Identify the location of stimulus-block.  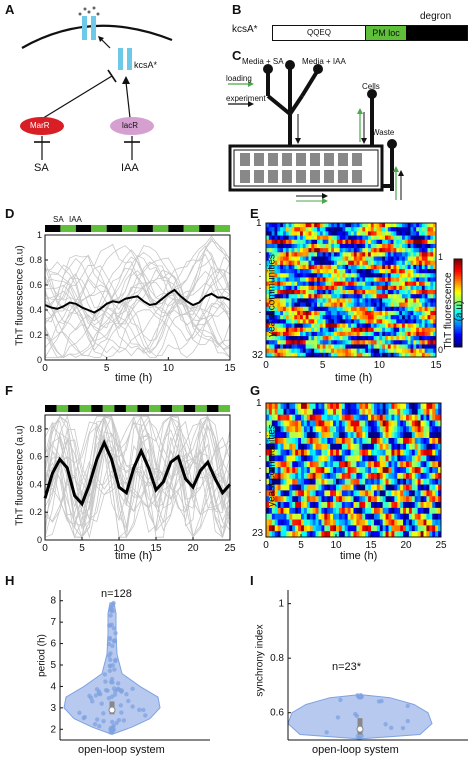
(74, 408).